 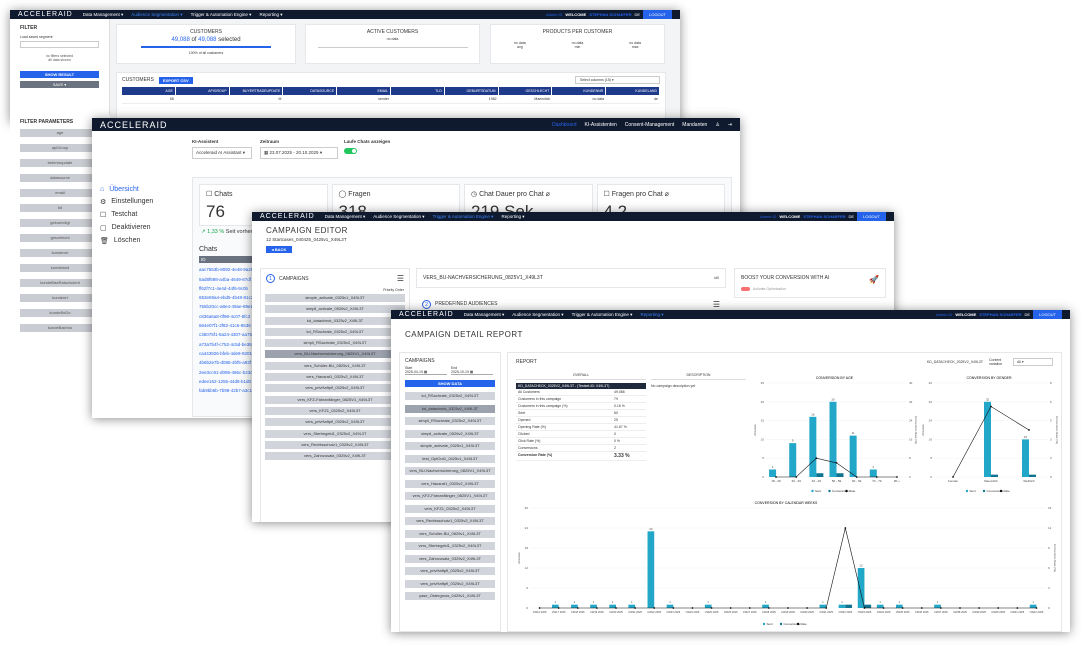 What do you see at coordinates (60, 238) in the screenshot?
I see `filter-param-button: geschlecht` at bounding box center [60, 238].